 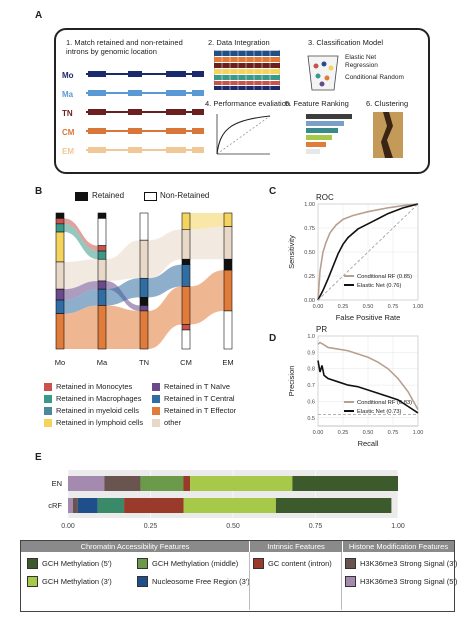 I want to click on alluvial-axis-label: EM, so click(x=227, y=362).